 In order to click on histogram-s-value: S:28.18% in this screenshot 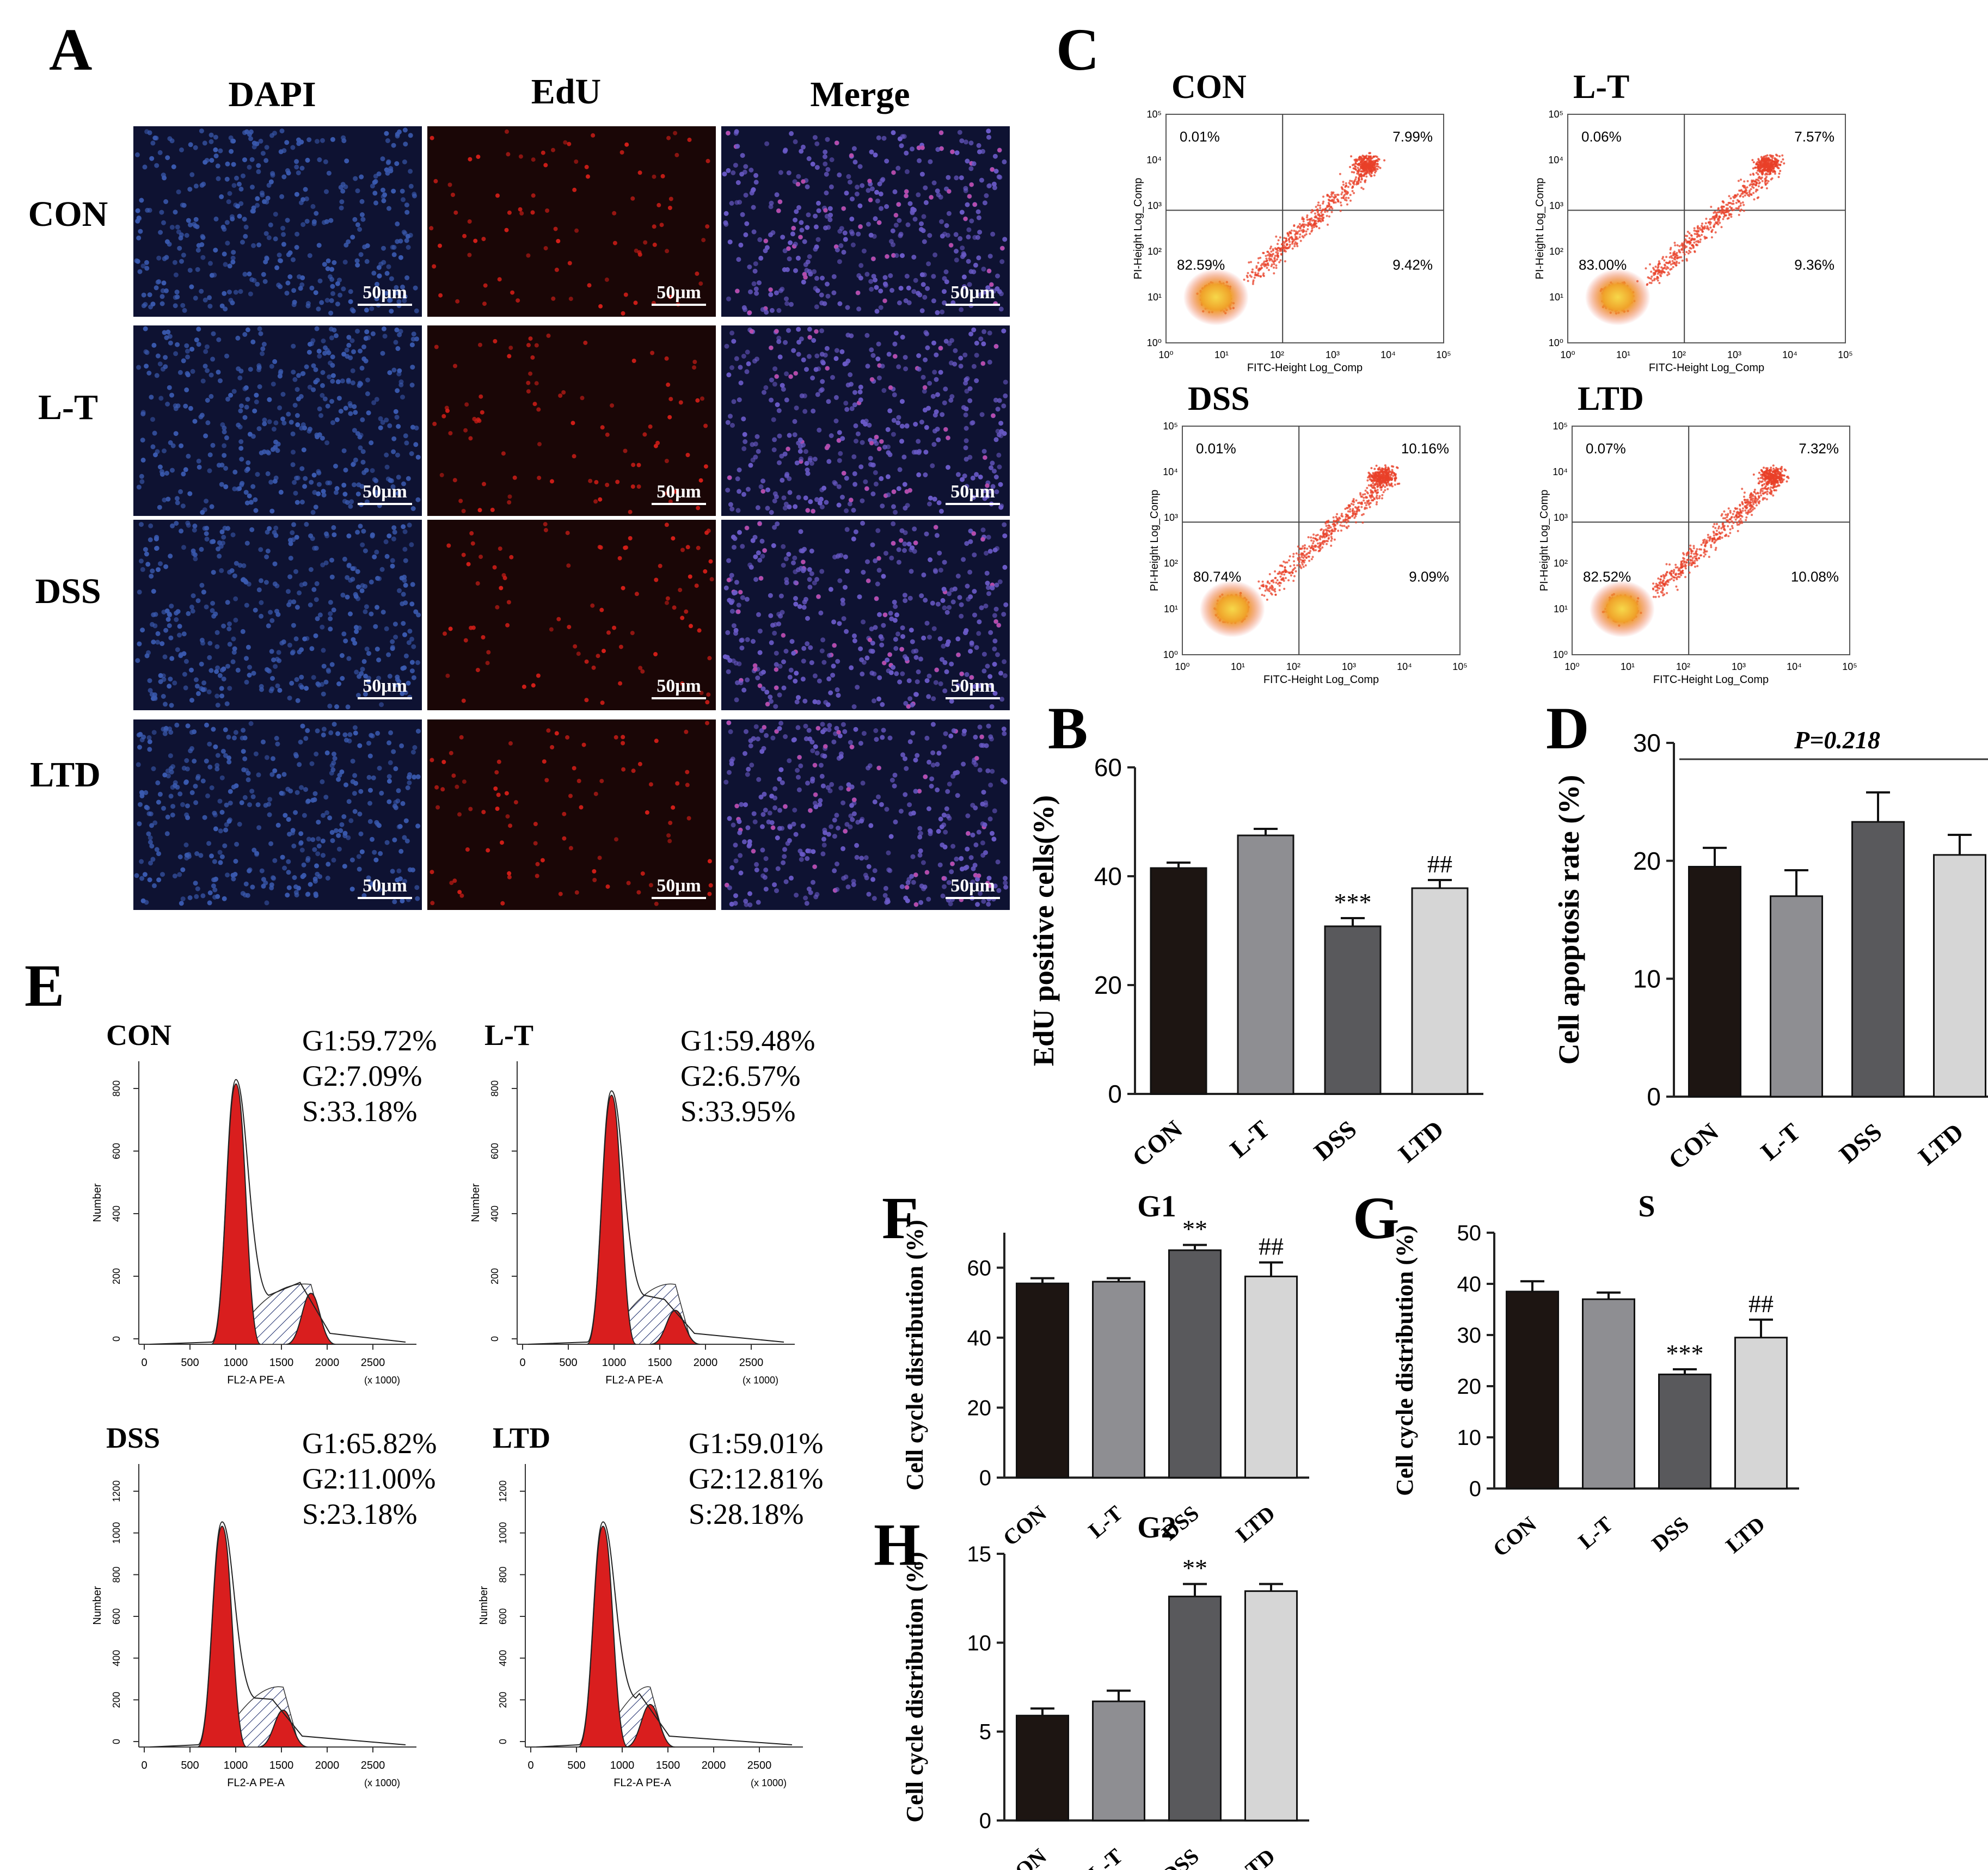, I will do `click(746, 1514)`.